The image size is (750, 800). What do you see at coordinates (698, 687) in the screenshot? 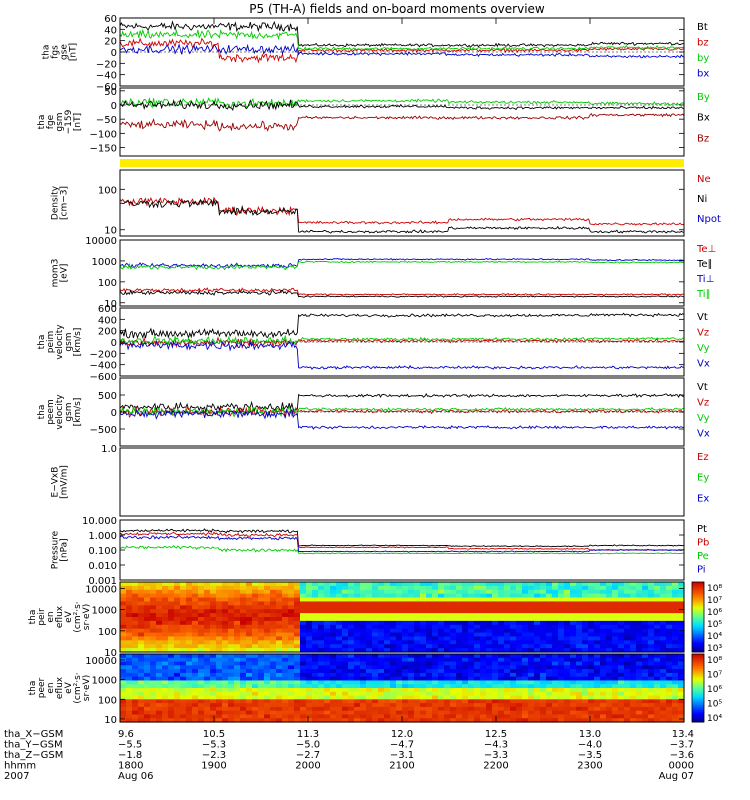
I see `colorbar-cell` at bounding box center [698, 687].